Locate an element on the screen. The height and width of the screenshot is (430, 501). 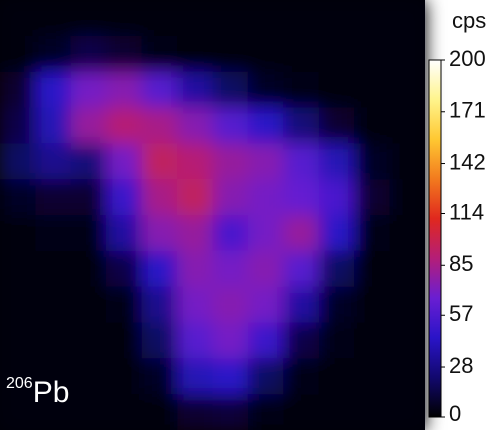
colorbar-tick-label: 200 is located at coordinates (467, 58).